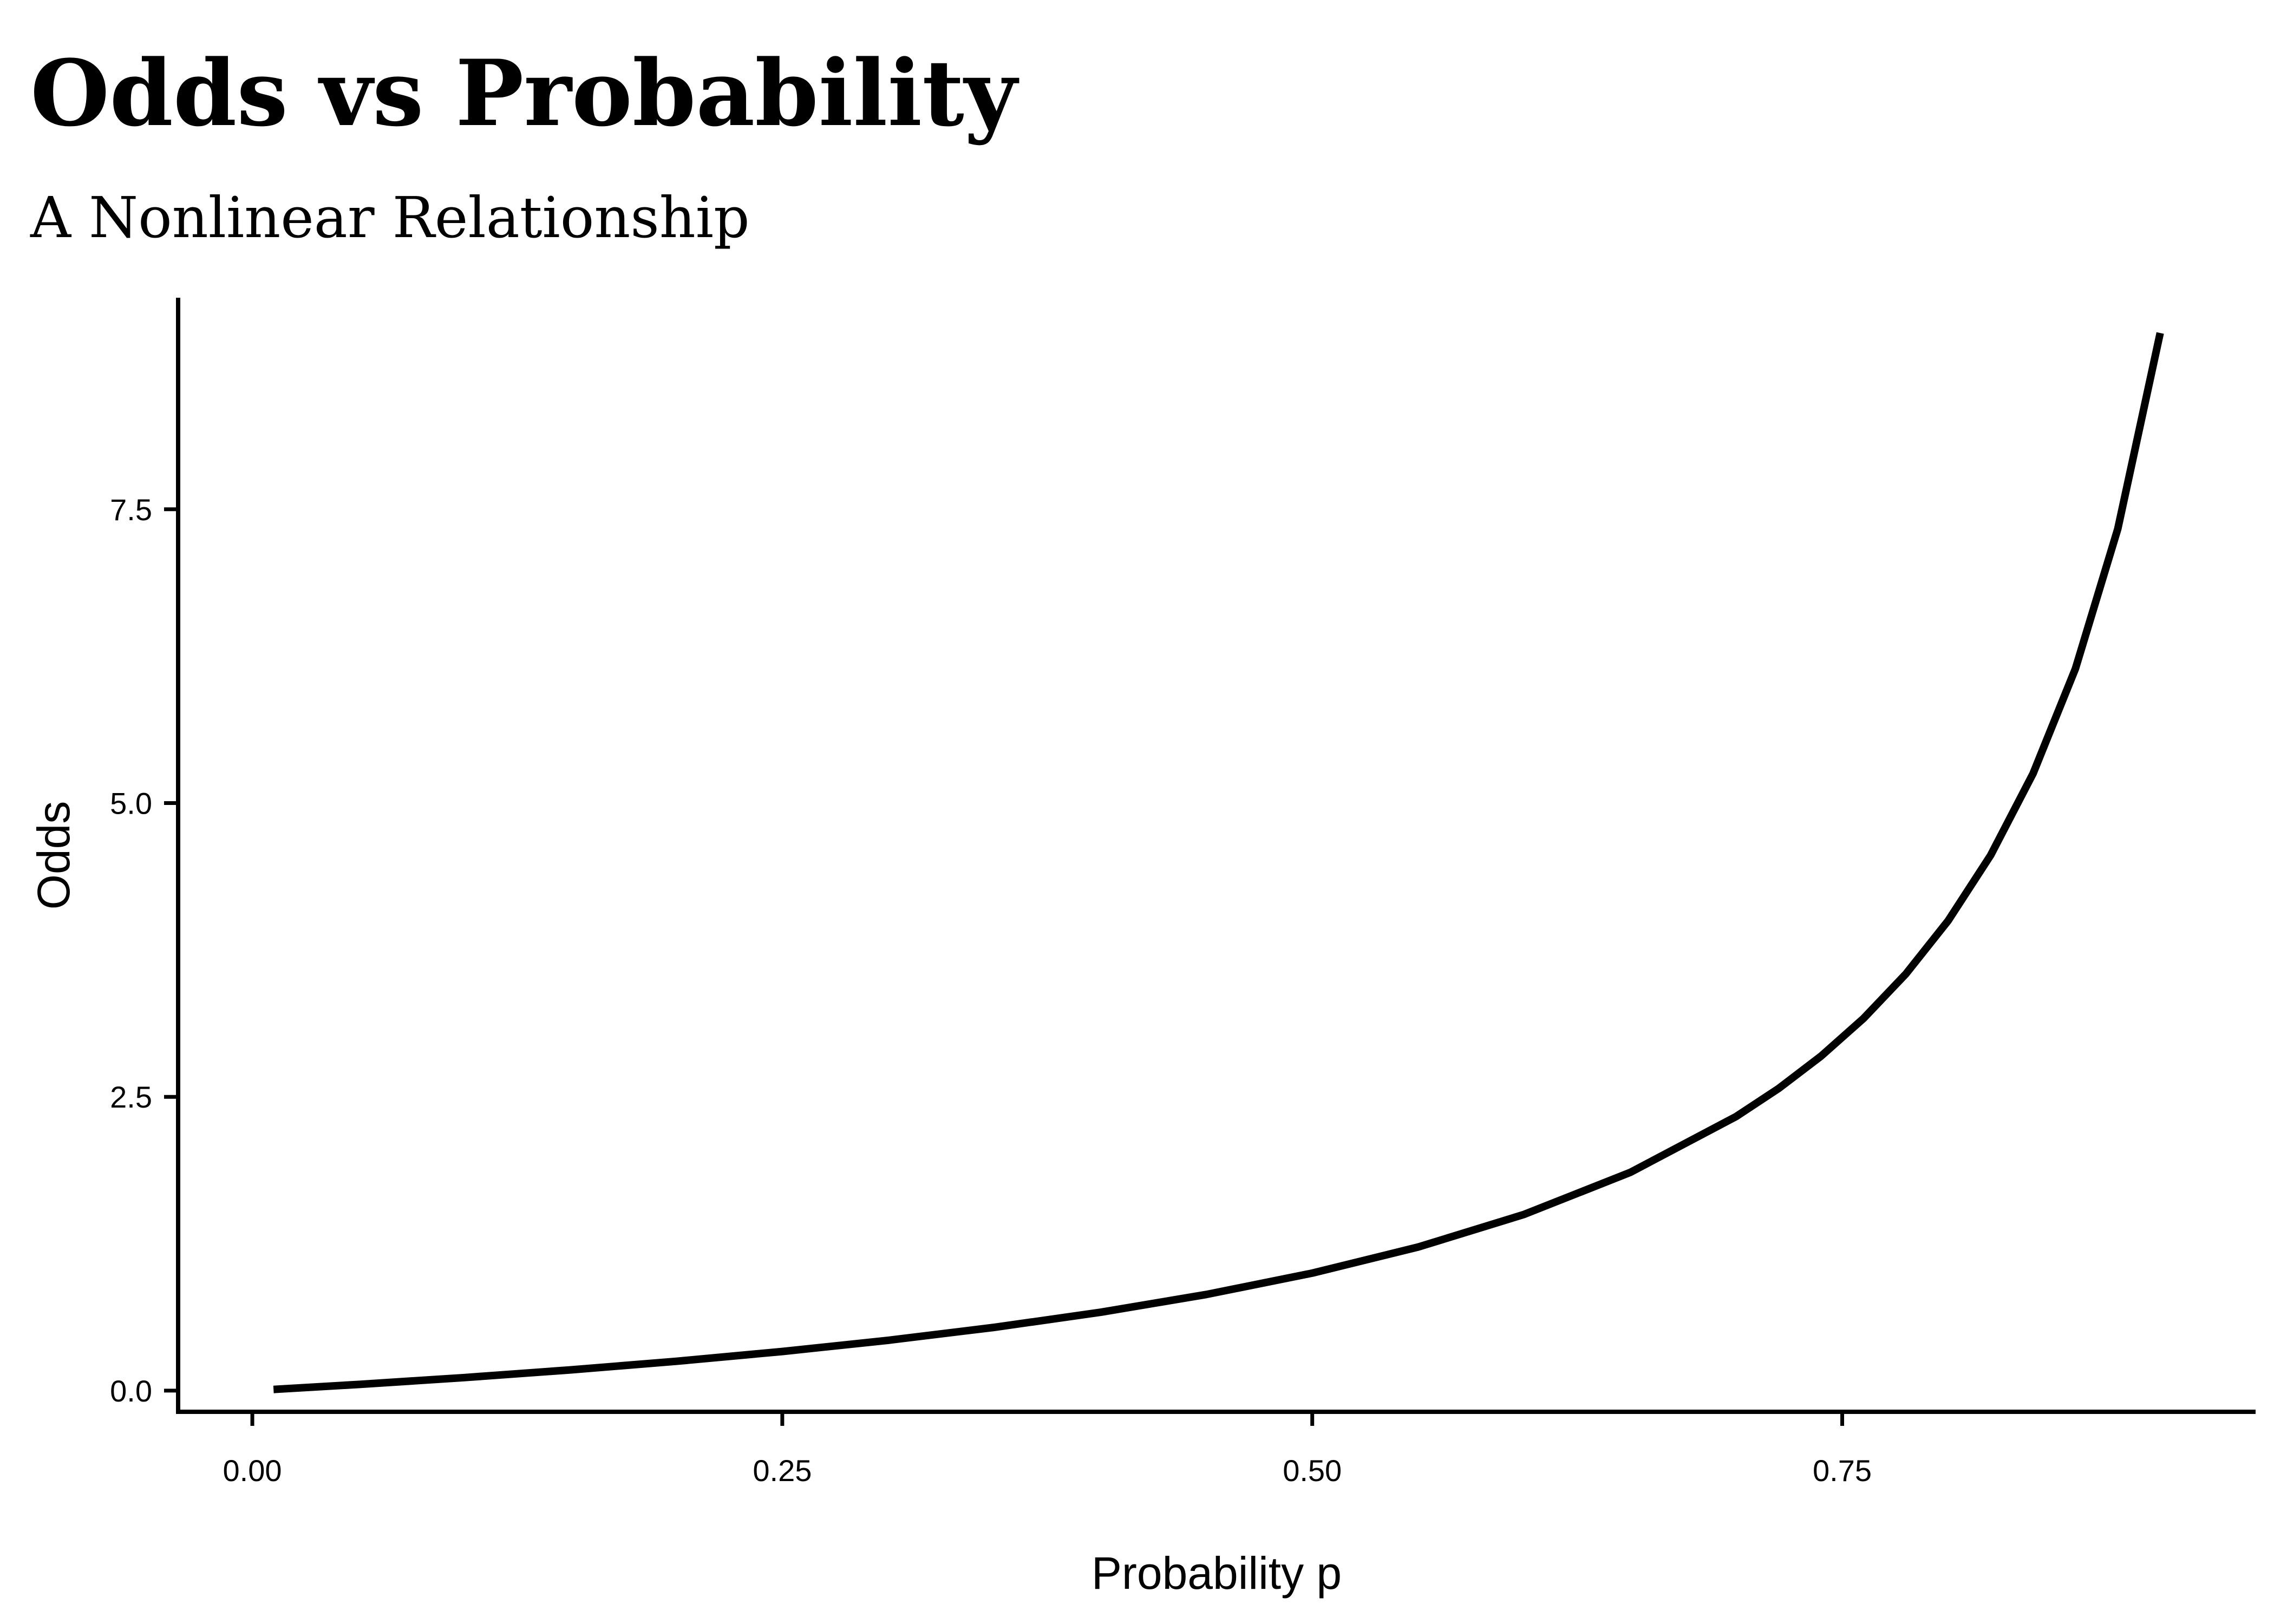  I want to click on y-tick-label: 5.0, so click(131, 803).